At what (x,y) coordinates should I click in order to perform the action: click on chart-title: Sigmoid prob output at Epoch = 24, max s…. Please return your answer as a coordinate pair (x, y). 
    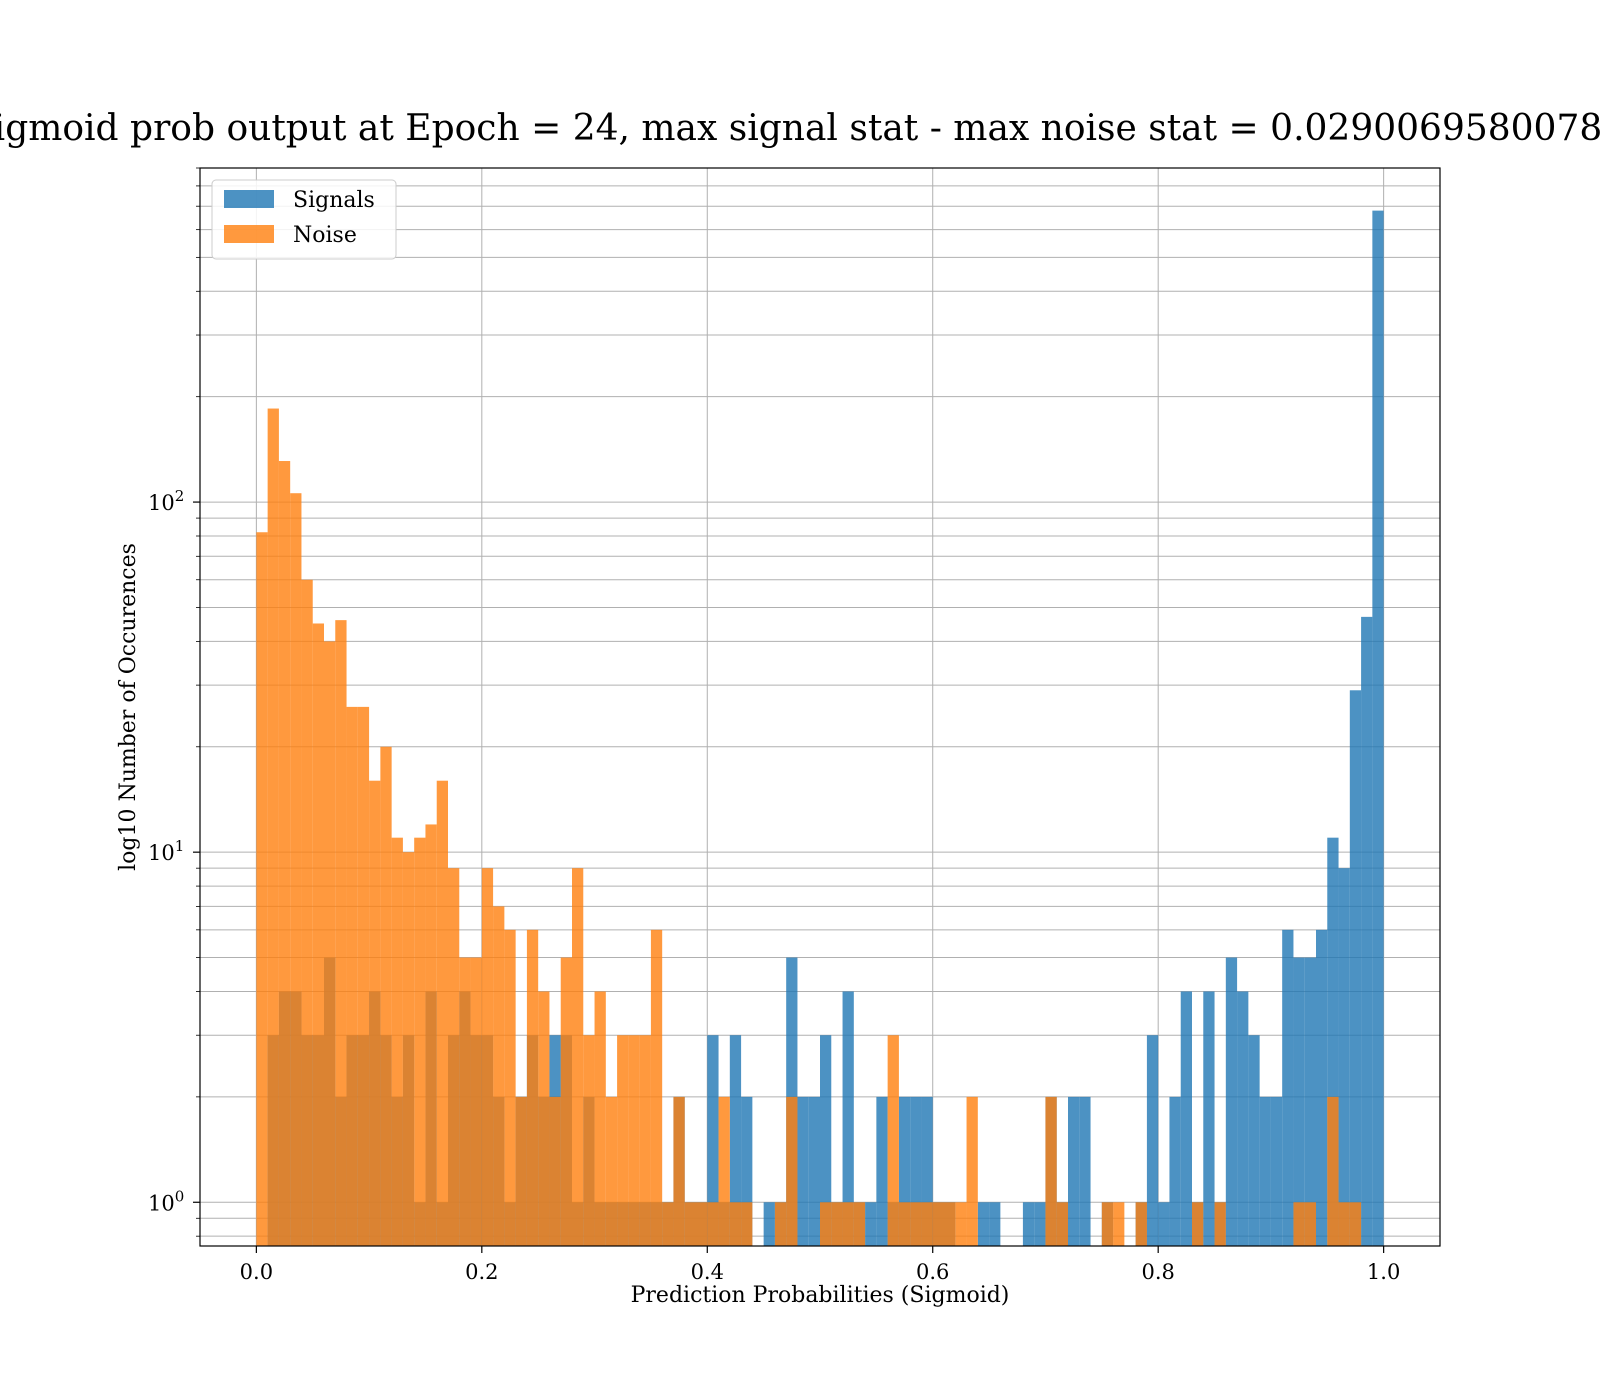
    Looking at the image, I should click on (800, 128).